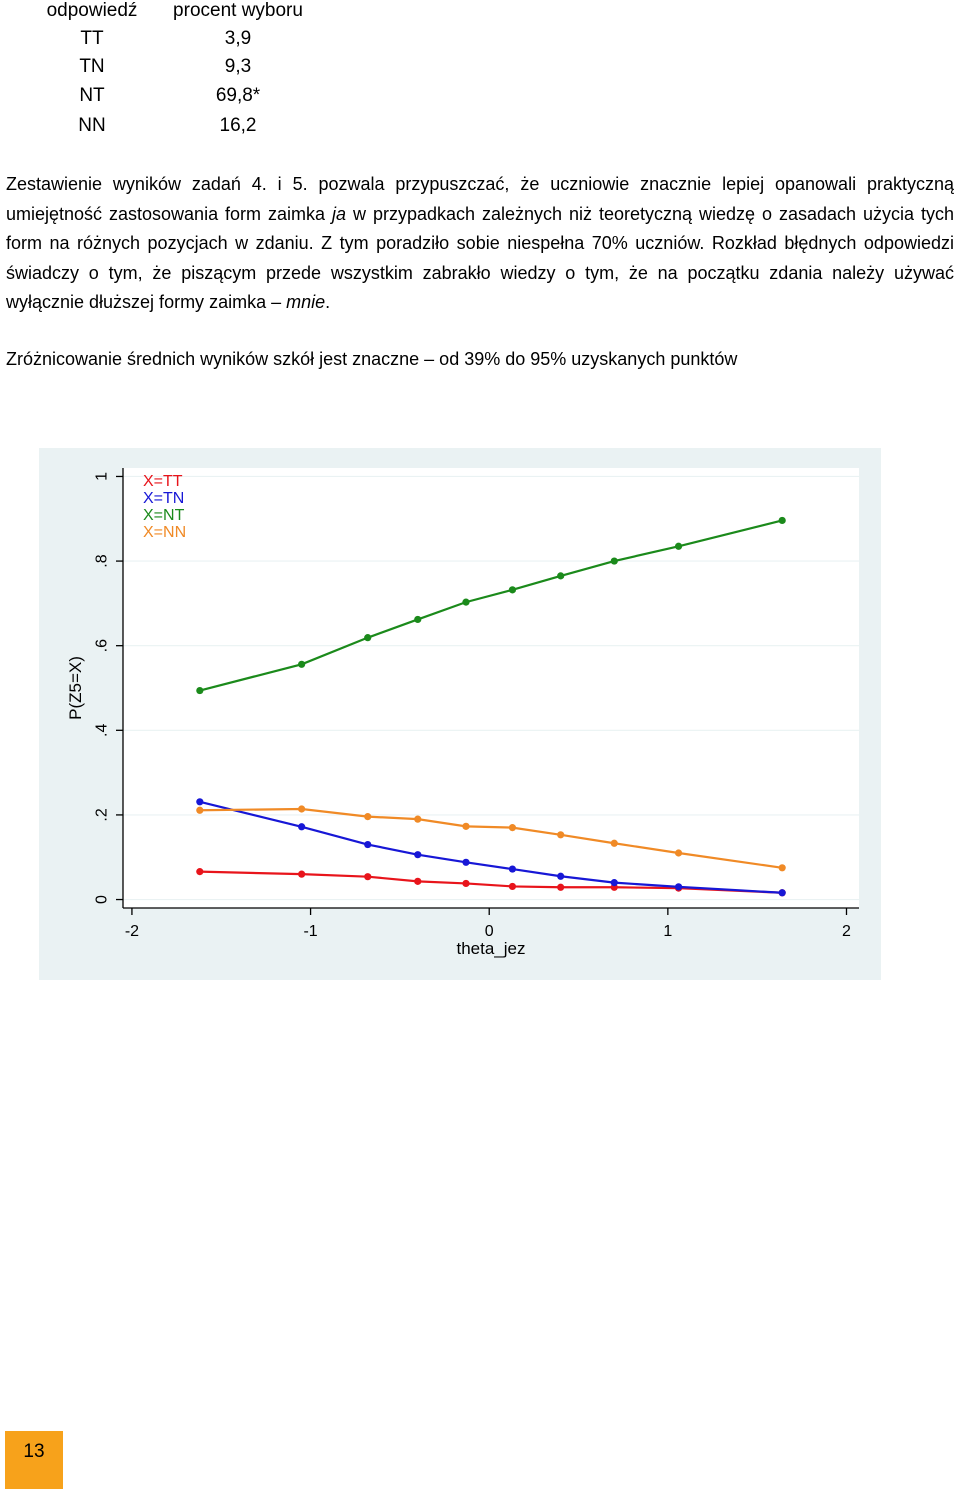 This screenshot has width=960, height=1498. I want to click on paragraph-italic-term: ja, so click(339, 213).